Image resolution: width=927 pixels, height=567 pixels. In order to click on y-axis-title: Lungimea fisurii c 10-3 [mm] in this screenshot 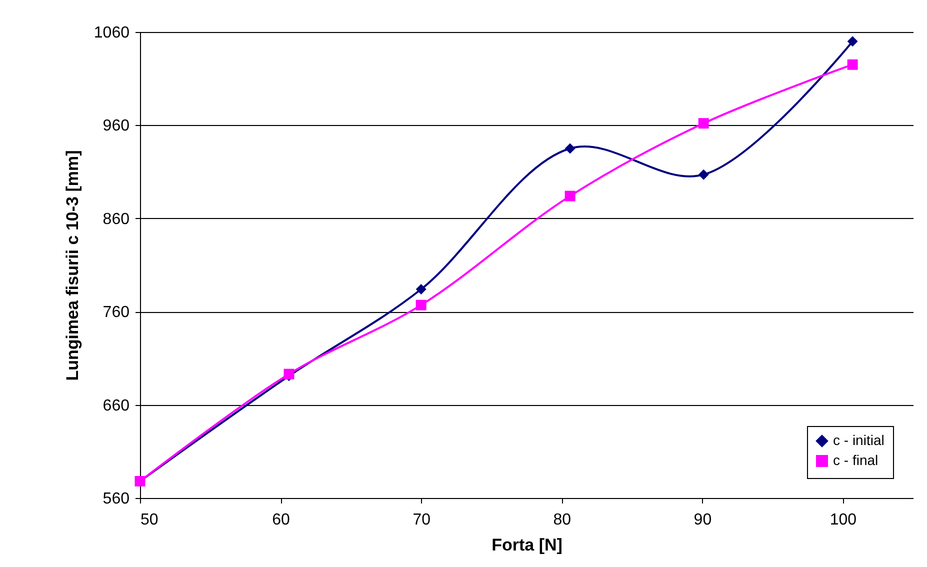, I will do `click(72, 265)`.